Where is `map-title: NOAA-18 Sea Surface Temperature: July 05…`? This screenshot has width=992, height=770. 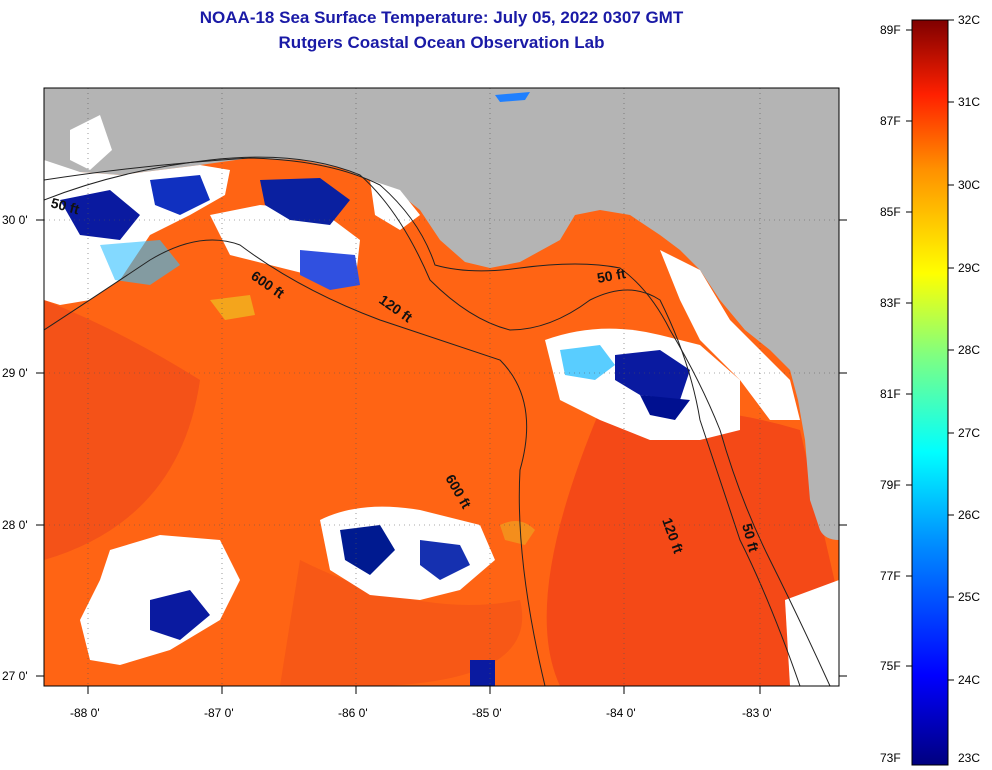 map-title: NOAA-18 Sea Surface Temperature: July 05… is located at coordinates (441, 17).